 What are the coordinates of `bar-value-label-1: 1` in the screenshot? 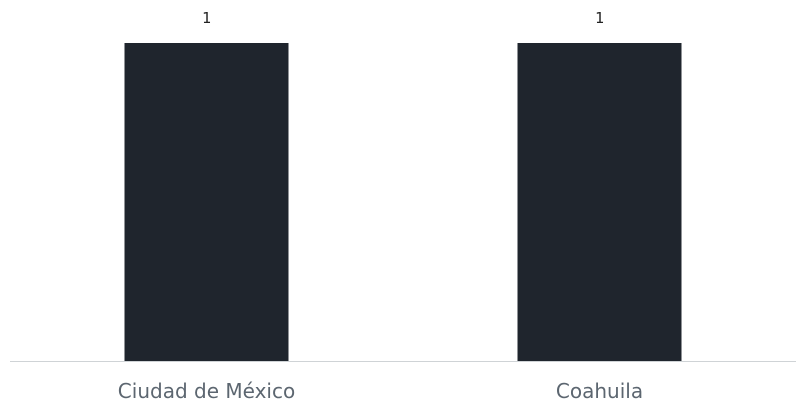 It's located at (599, 18).